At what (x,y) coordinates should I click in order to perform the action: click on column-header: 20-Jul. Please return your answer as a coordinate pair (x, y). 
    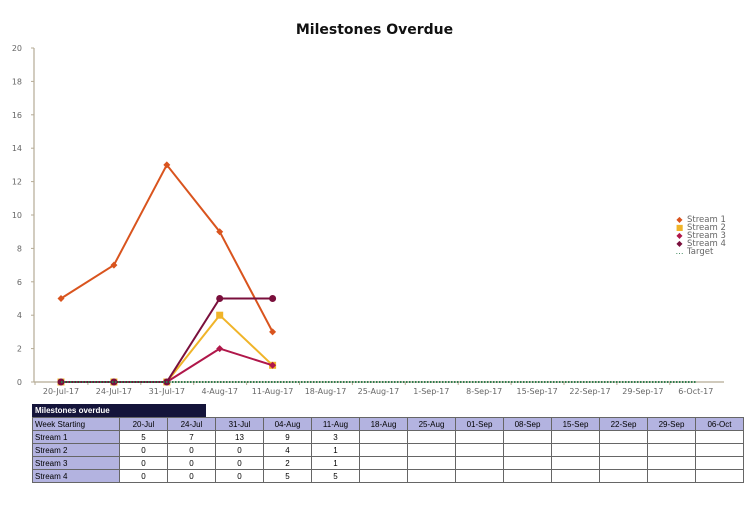
    Looking at the image, I should click on (143, 424).